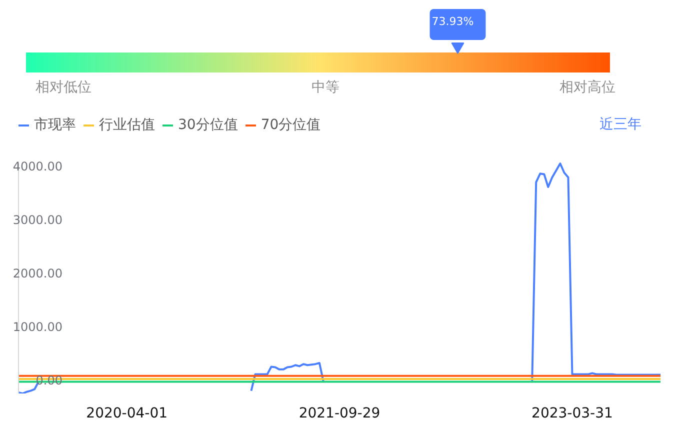  Describe the element at coordinates (55, 125) in the screenshot. I see `legend-label: 市现率` at that location.